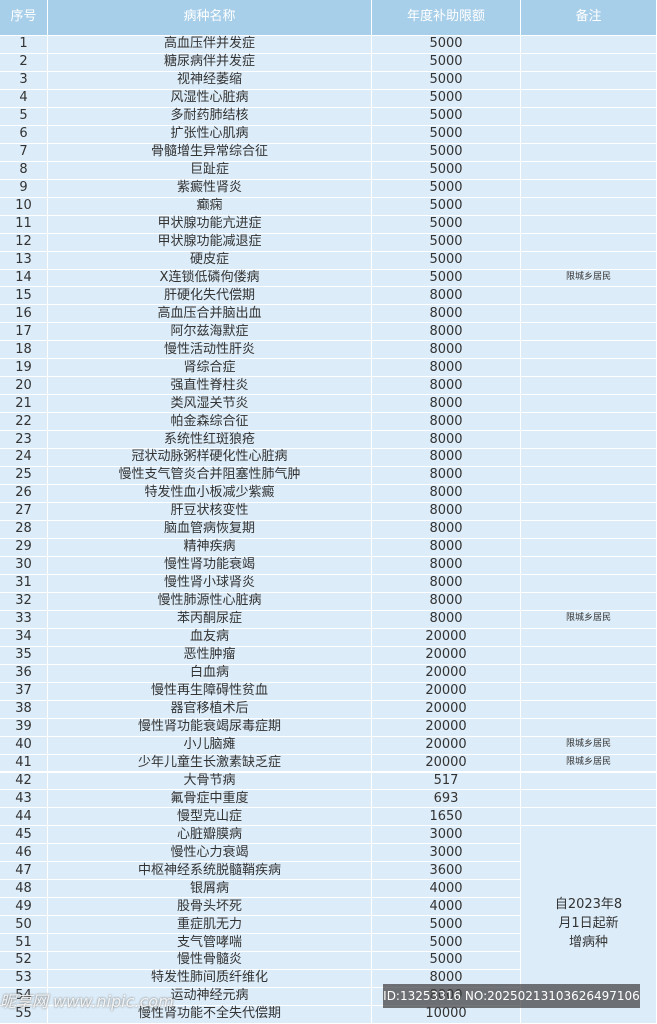 This screenshot has width=657, height=1024. What do you see at coordinates (24, 80) in the screenshot?
I see `row-no: 3` at bounding box center [24, 80].